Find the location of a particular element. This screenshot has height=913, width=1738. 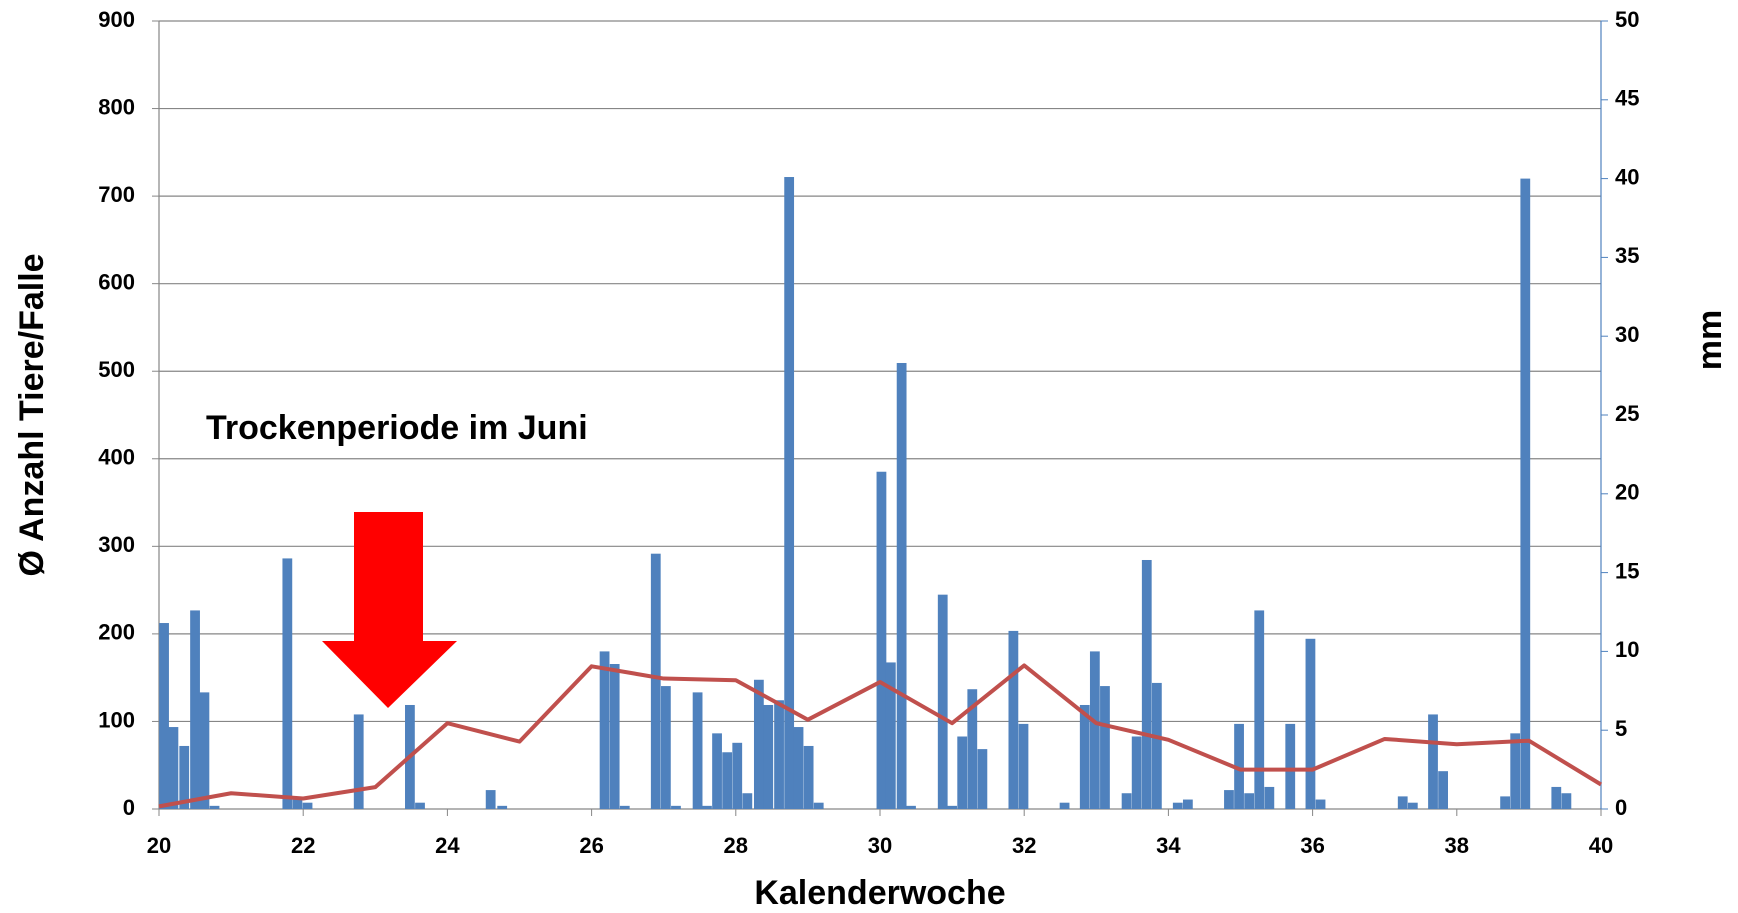

x-tick-label: 30 is located at coordinates (880, 845).